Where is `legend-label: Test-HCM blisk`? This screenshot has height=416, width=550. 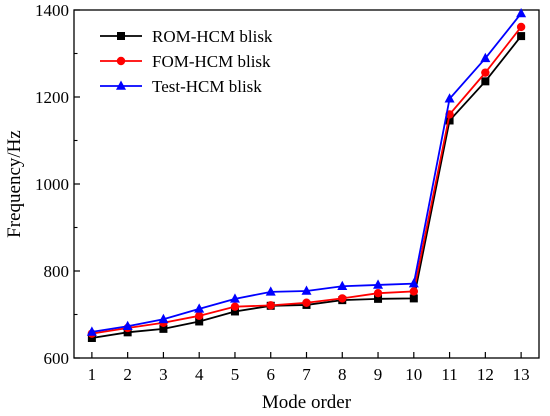
legend-label: Test-HCM blisk is located at coordinates (207, 86).